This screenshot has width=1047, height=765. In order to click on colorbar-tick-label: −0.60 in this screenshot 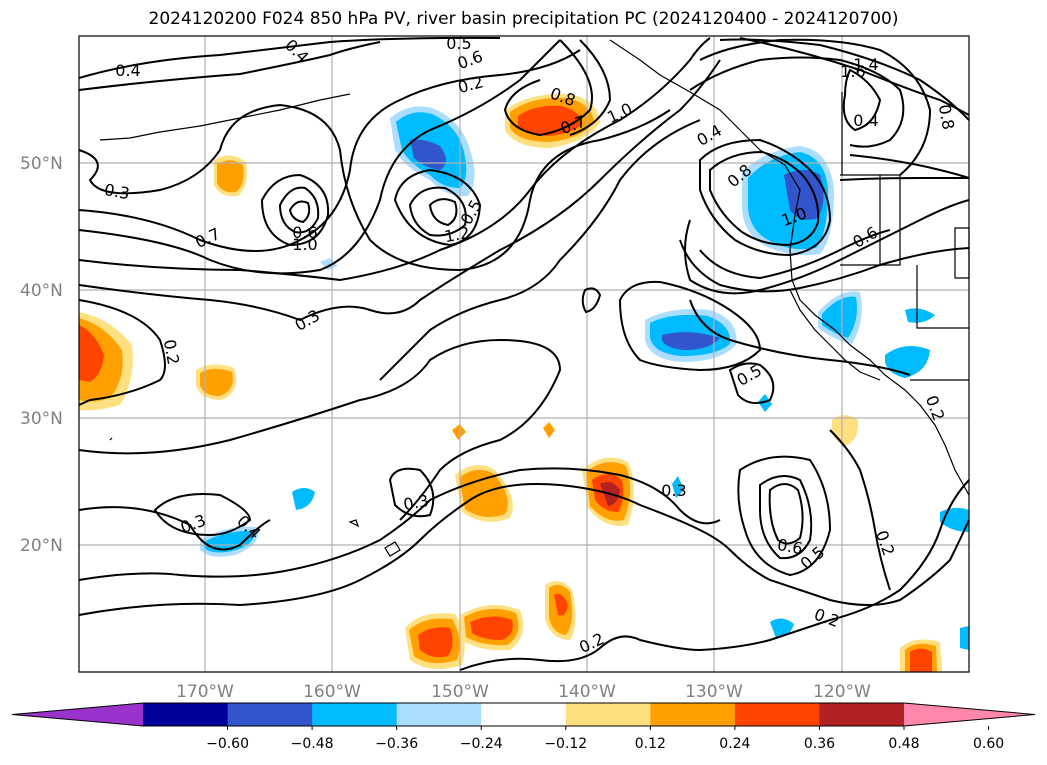, I will do `click(227, 744)`.